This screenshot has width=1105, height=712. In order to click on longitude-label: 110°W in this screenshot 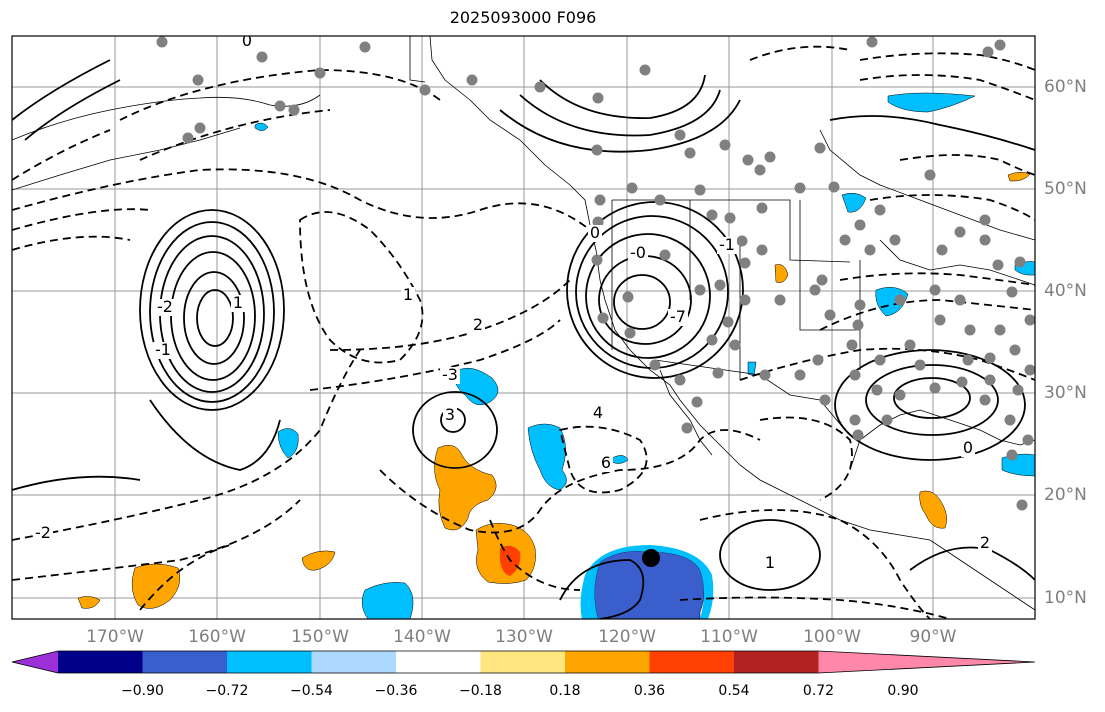, I will do `click(729, 637)`.